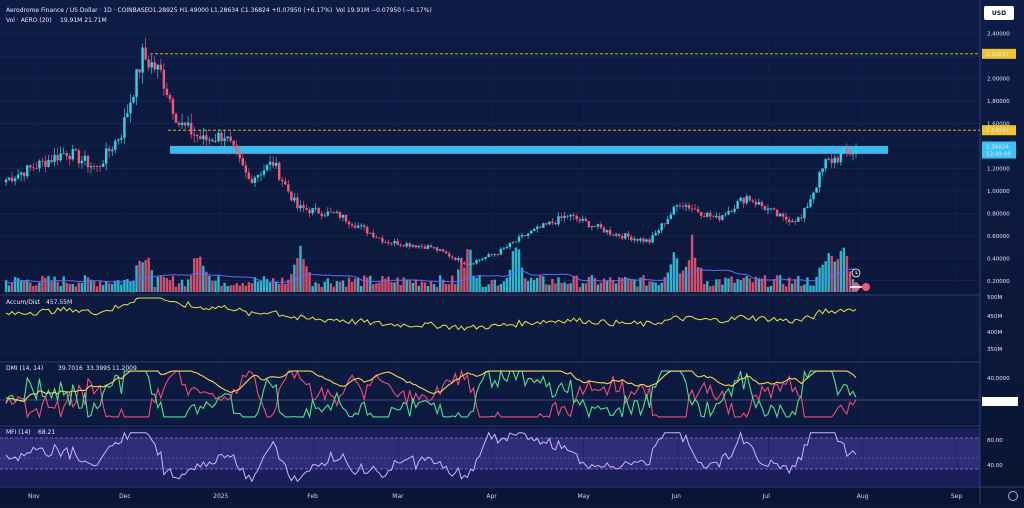 The width and height of the screenshot is (1024, 508). What do you see at coordinates (994, 298) in the screenshot?
I see `accum-dist-tick: 500M` at bounding box center [994, 298].